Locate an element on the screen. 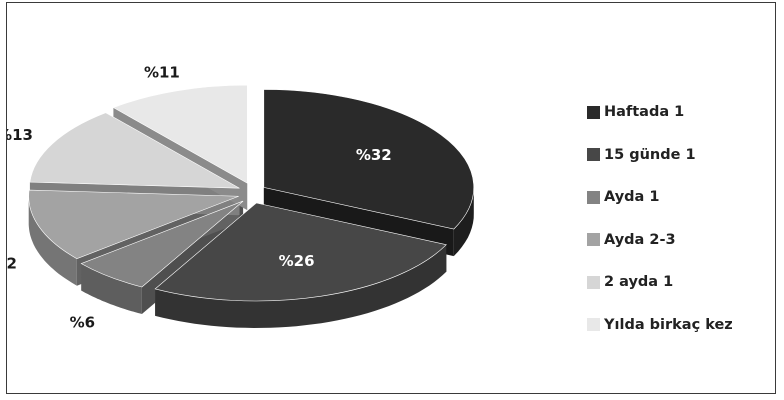  legend-item: Ayda 2-3 is located at coordinates (682, 240).